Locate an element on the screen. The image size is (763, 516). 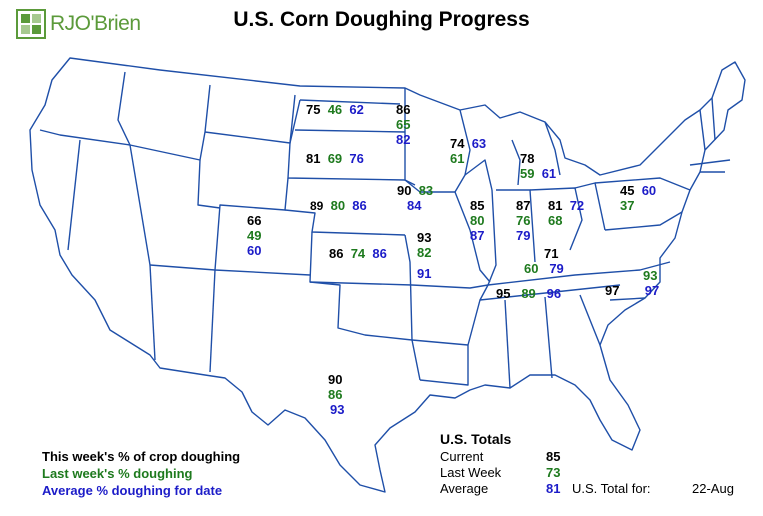
totals-date: 22-Aug is located at coordinates (713, 488).